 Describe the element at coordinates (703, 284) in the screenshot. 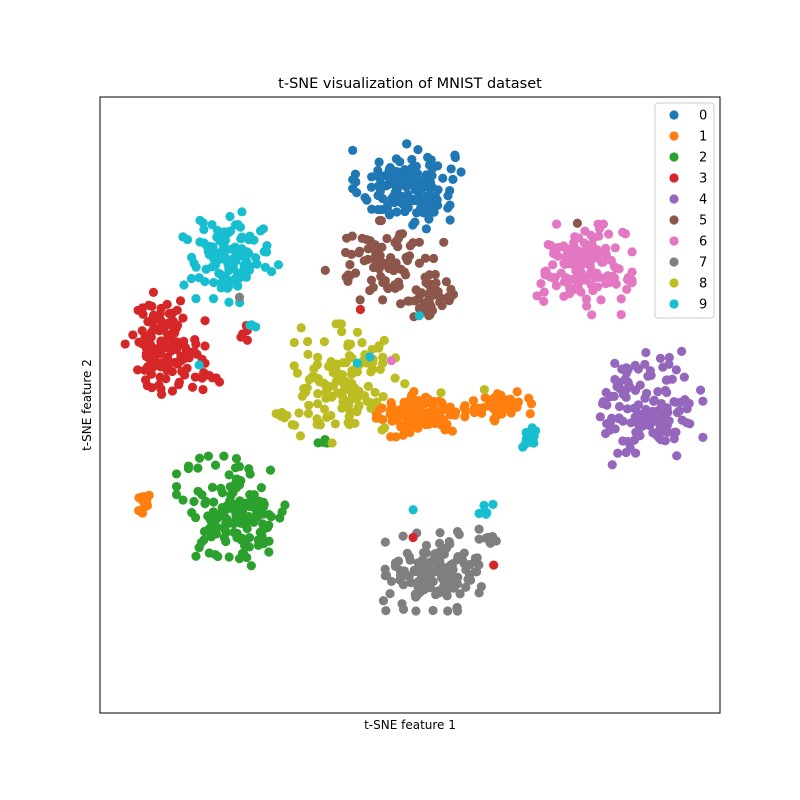

I see `legend-label-8: 8` at that location.